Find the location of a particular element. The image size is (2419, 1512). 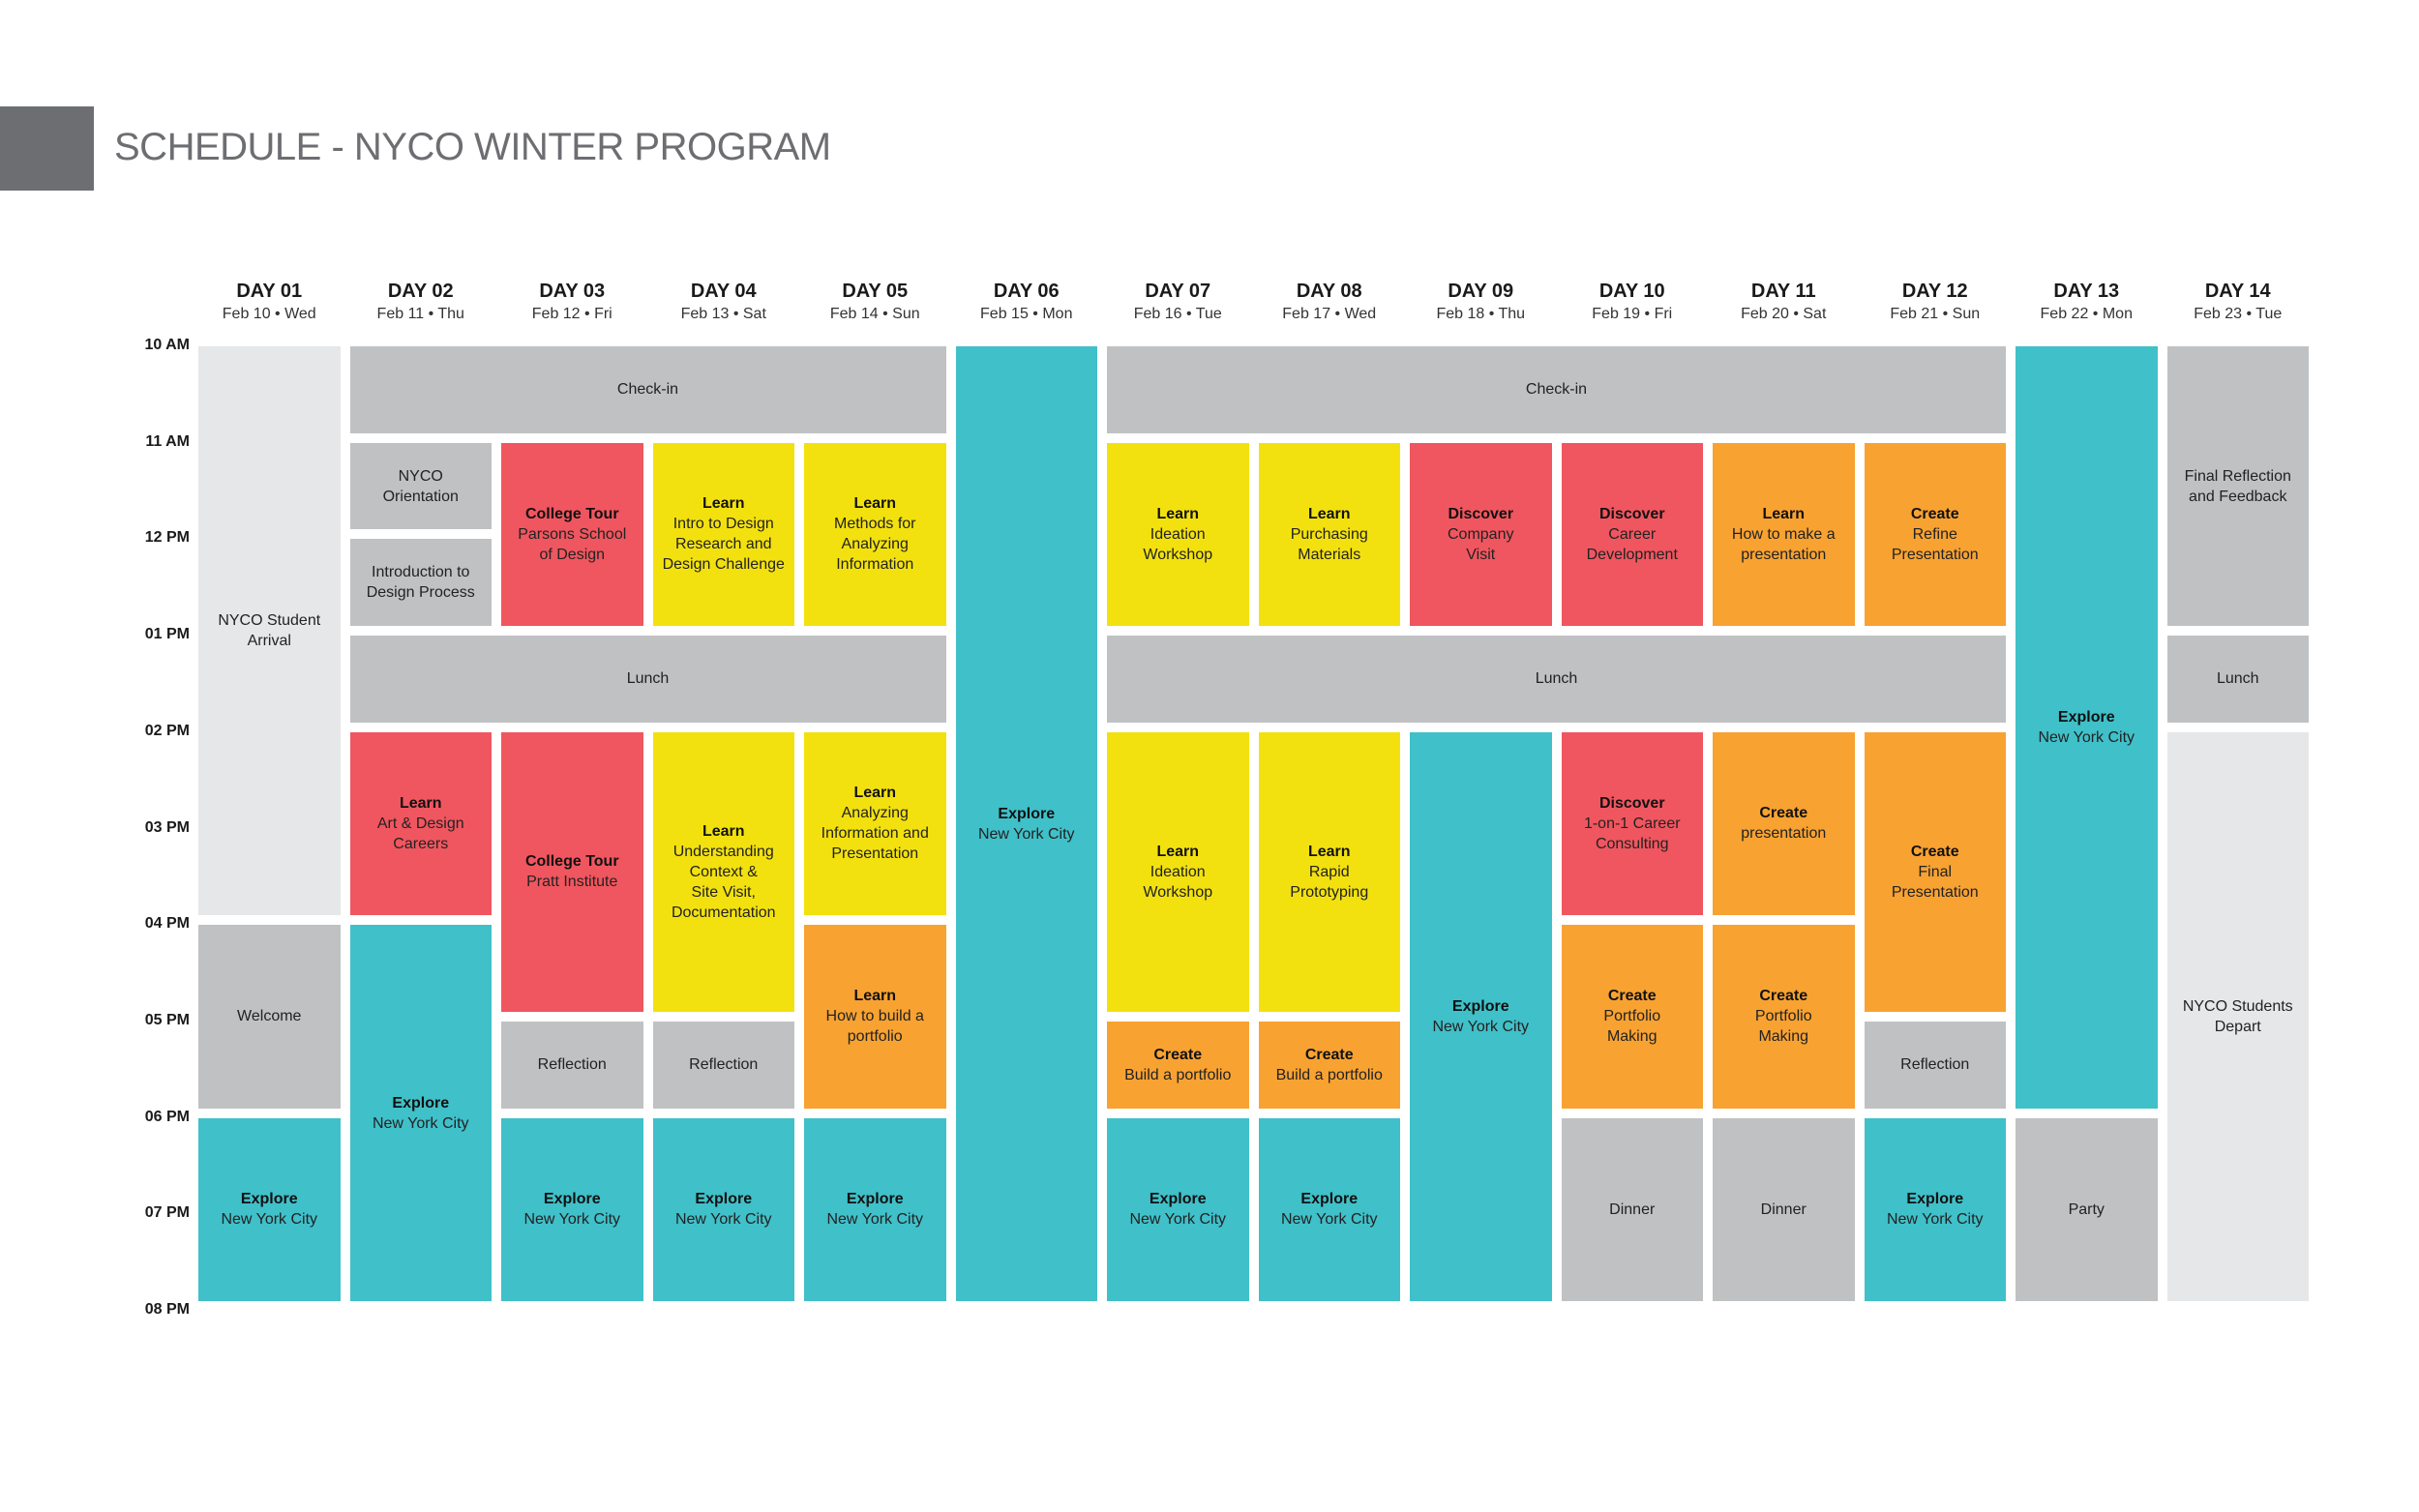

schedule-event: Learn Art & Design Careers is located at coordinates (420, 823).